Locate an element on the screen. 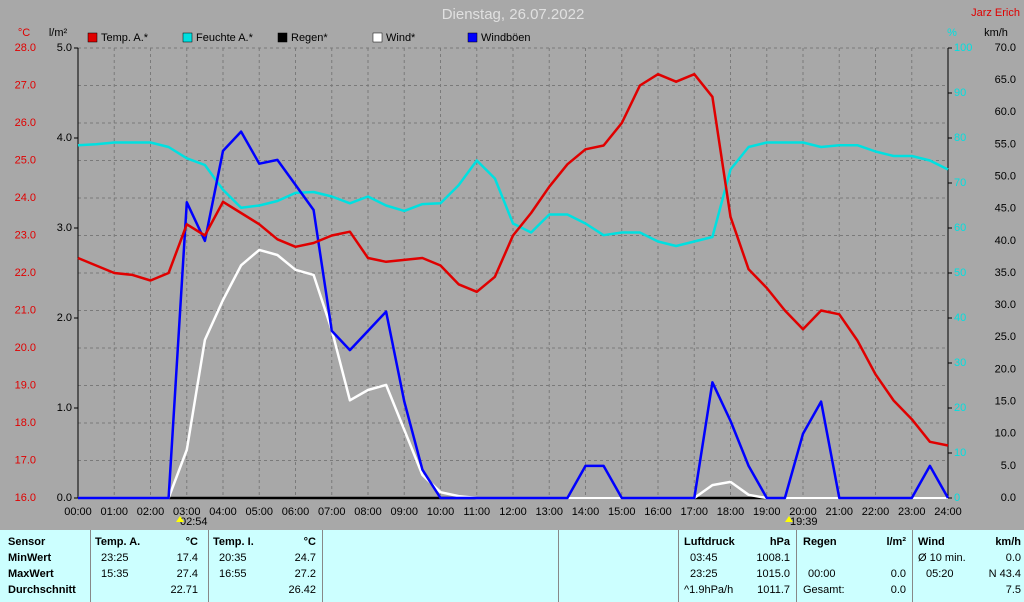  humidity-tick-label: 20 is located at coordinates (960, 408).